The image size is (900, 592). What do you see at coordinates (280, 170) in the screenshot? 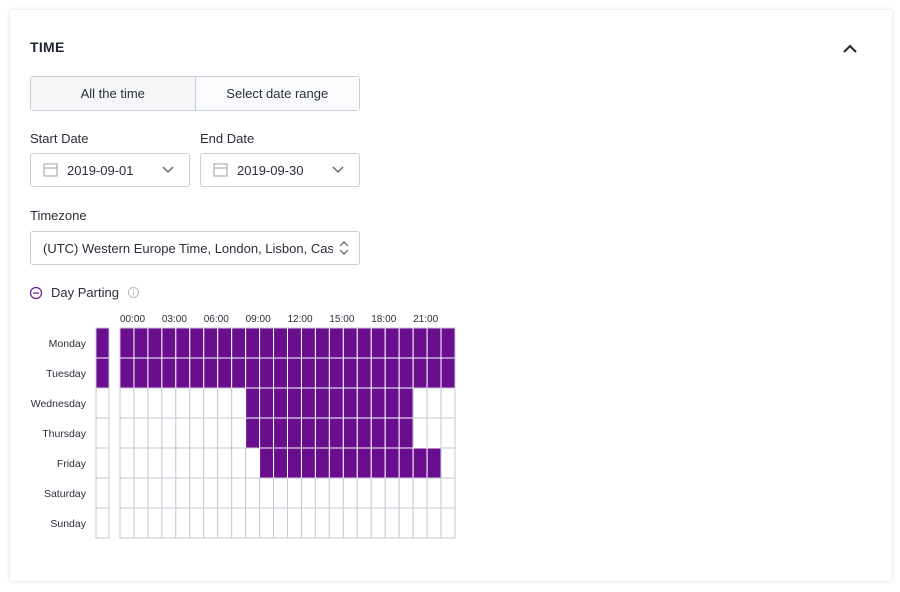
I see `end-date-input: 2019-09-30` at bounding box center [280, 170].